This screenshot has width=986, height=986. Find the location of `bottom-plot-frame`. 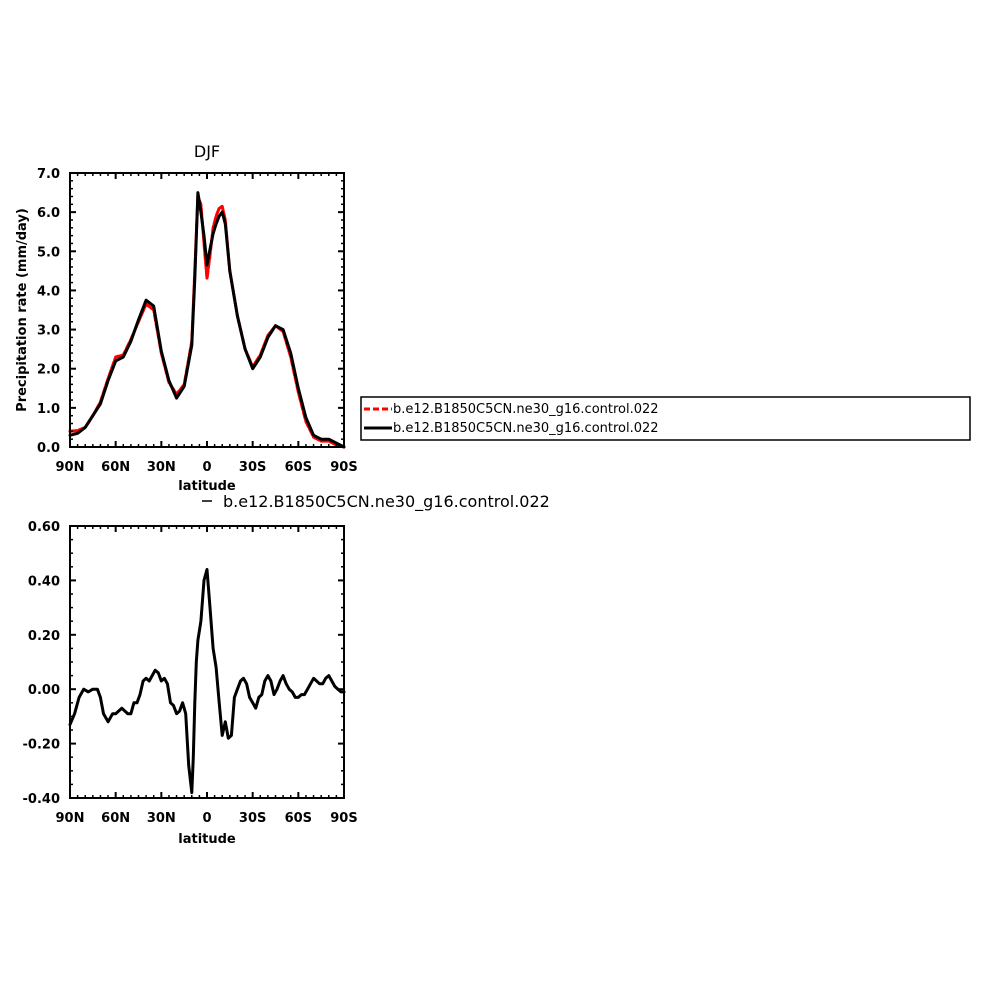

bottom-plot-frame is located at coordinates (207, 662).